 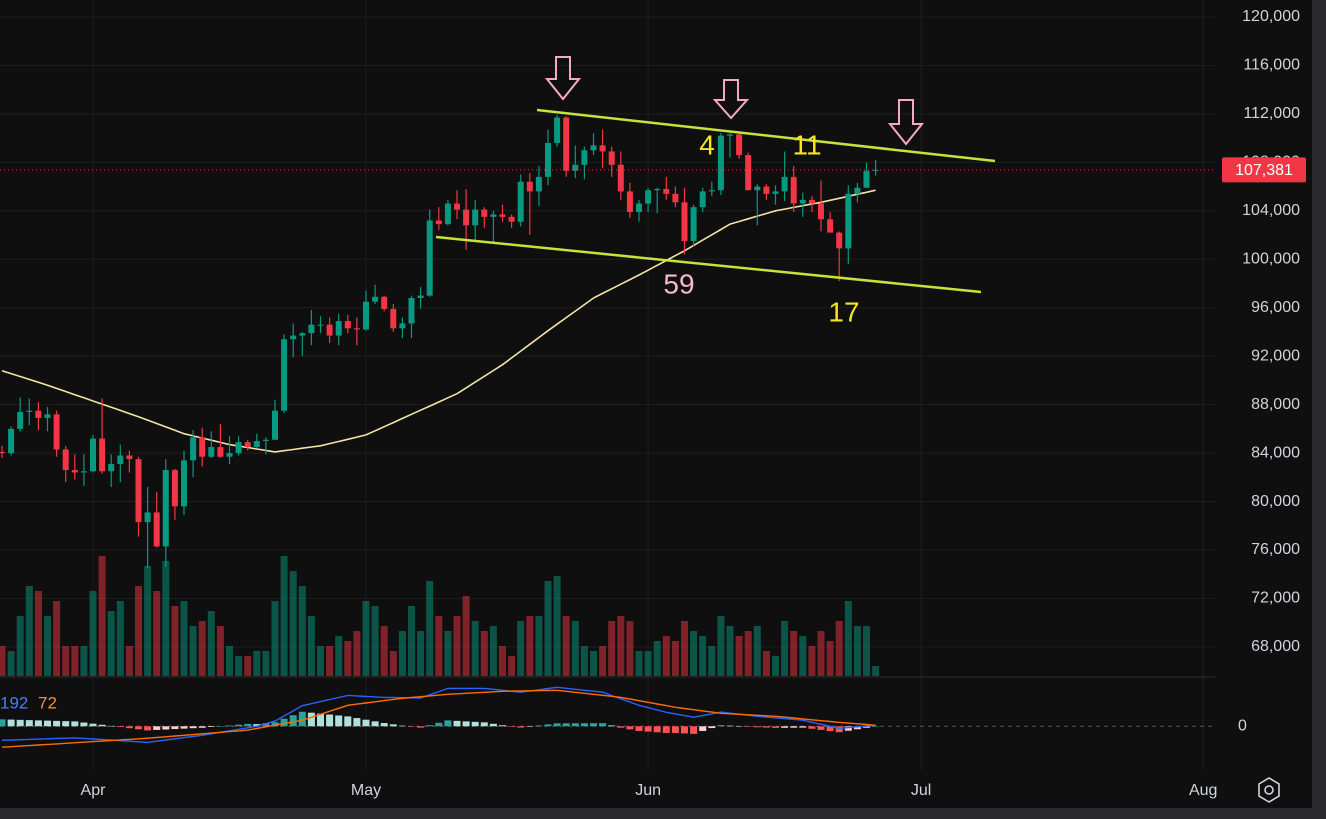 What do you see at coordinates (806, 144) in the screenshot?
I see `annotation: 11` at bounding box center [806, 144].